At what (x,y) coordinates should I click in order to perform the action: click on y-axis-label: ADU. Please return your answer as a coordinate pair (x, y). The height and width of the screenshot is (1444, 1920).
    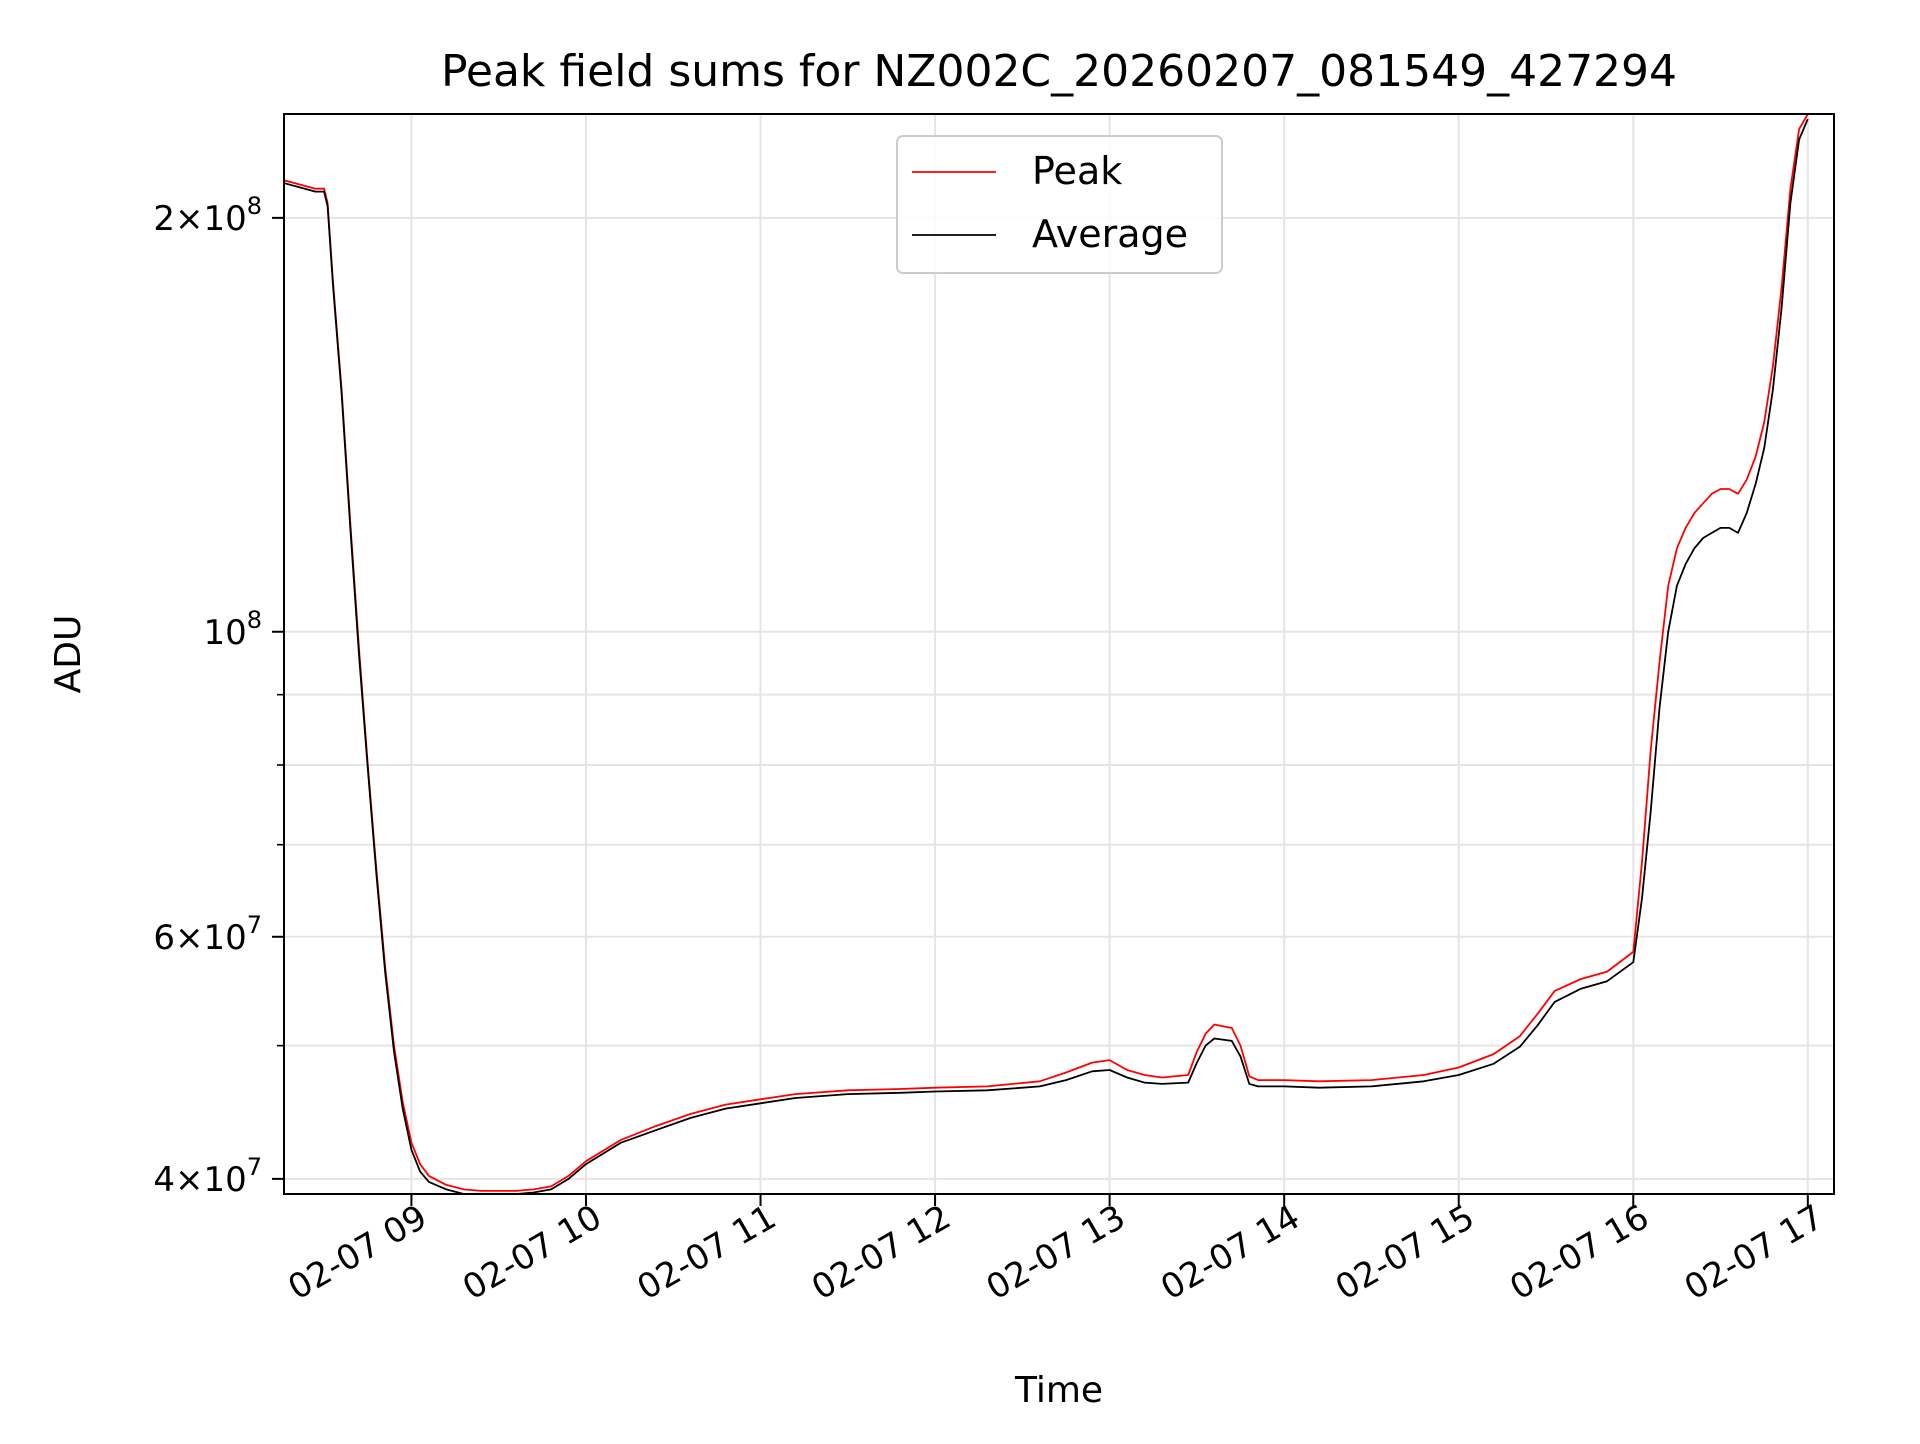
    Looking at the image, I should click on (68, 654).